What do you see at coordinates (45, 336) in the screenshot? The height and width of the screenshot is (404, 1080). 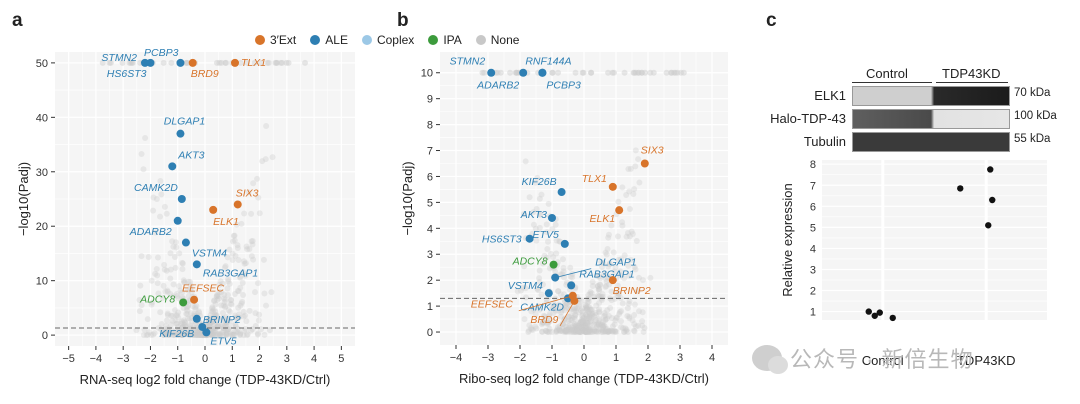 I see `tick-label-y: 0` at bounding box center [45, 336].